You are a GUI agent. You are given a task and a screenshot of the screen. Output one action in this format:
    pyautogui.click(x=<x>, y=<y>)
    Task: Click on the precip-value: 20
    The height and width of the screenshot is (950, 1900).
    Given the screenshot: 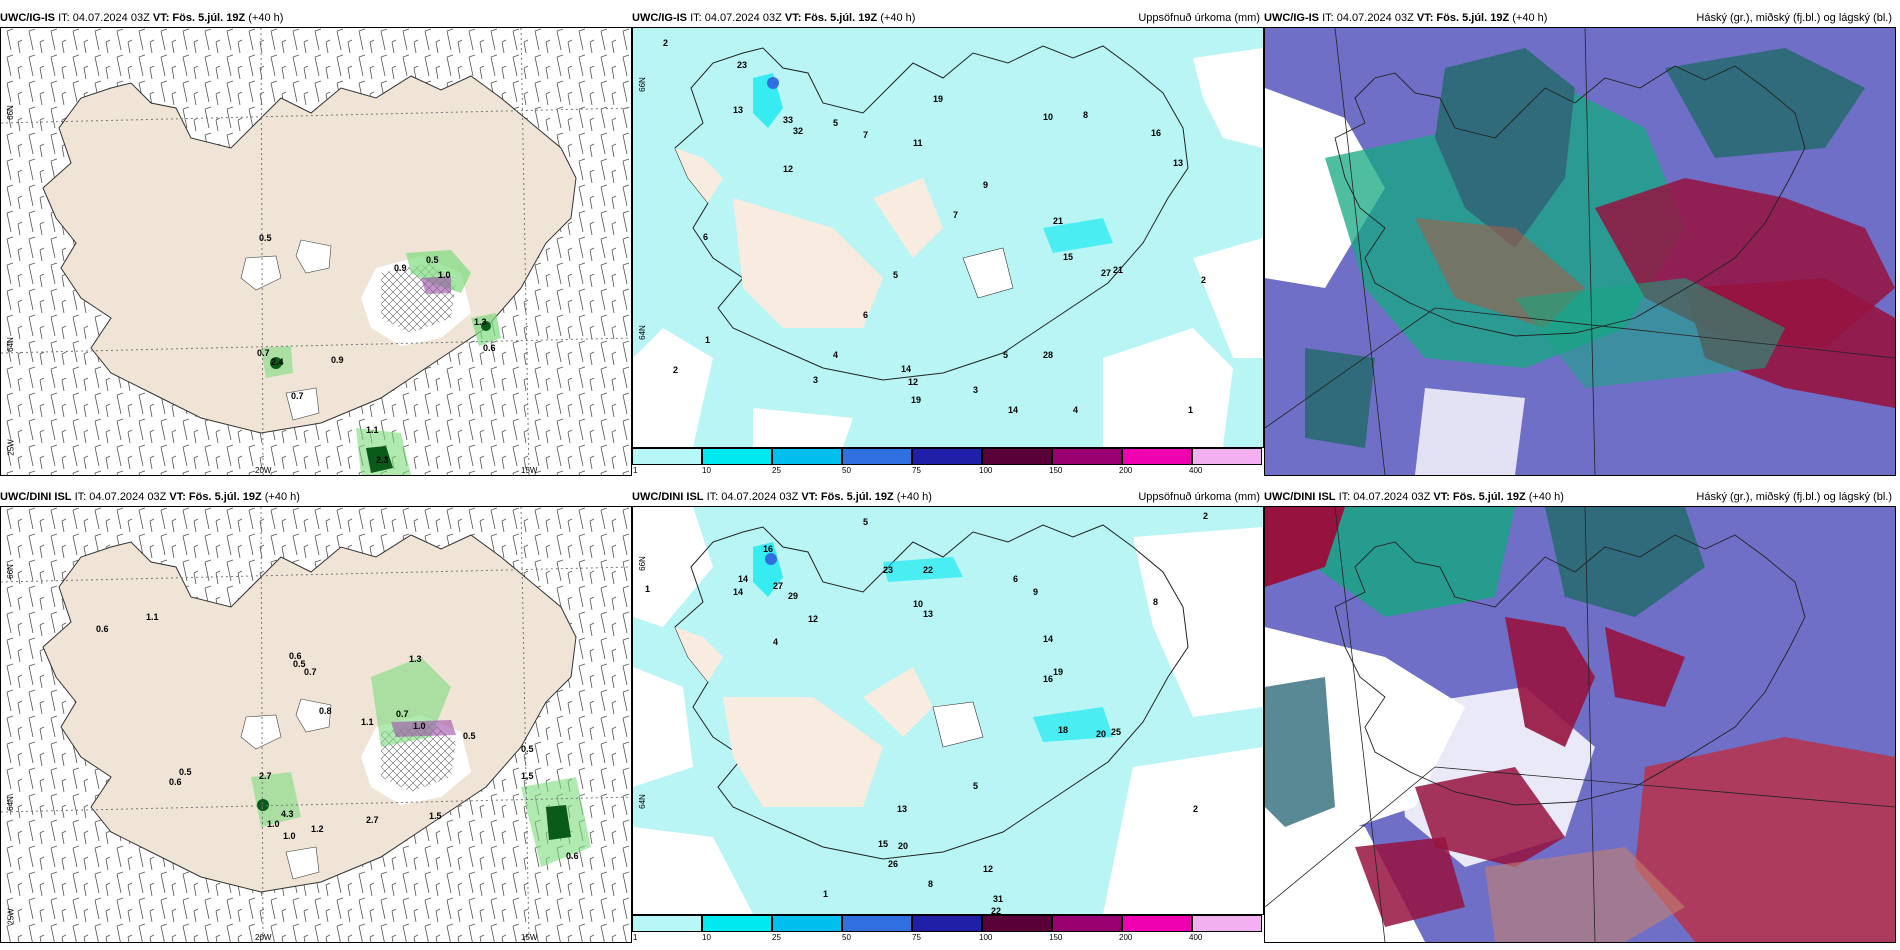 What is the action you would take?
    pyautogui.click(x=1101, y=734)
    